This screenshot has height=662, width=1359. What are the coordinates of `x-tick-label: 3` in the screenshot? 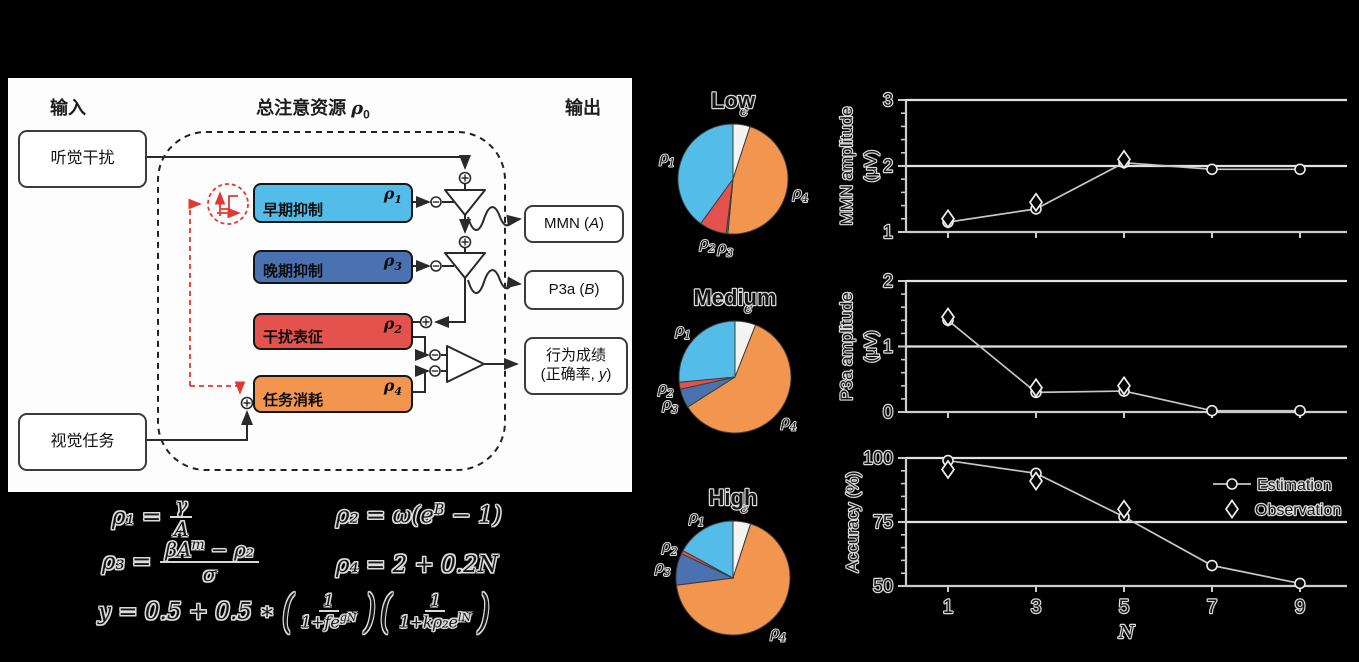 It's located at (1036, 607).